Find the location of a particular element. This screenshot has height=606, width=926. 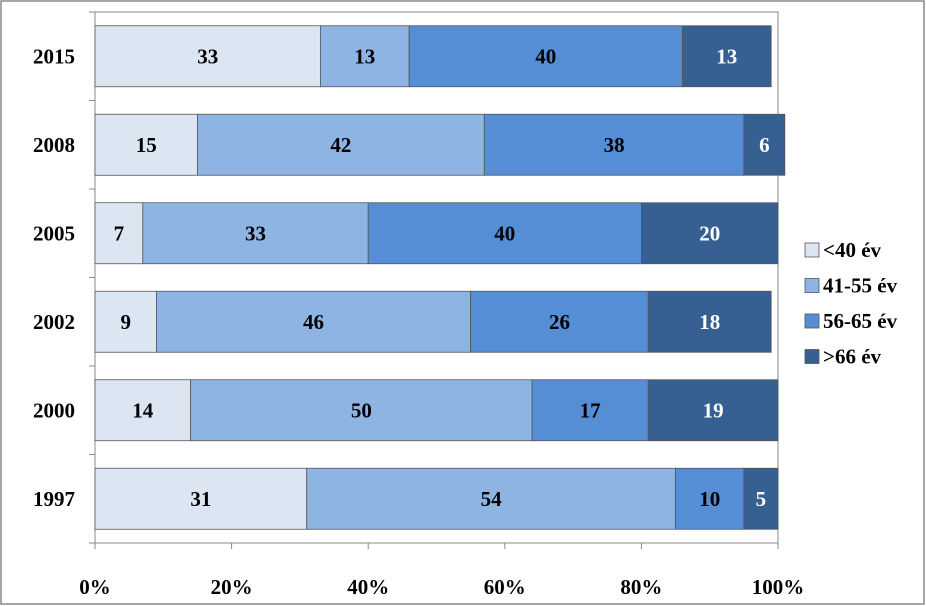

data-label: 5 is located at coordinates (761, 499).